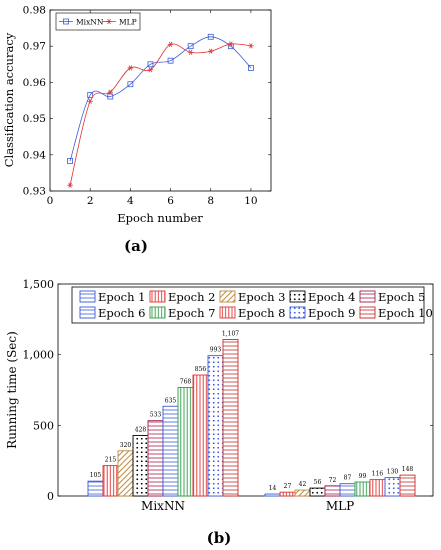 The height and width of the screenshot is (550, 441). Describe the element at coordinates (96, 475) in the screenshot. I see `bar-value-label: 105` at that location.